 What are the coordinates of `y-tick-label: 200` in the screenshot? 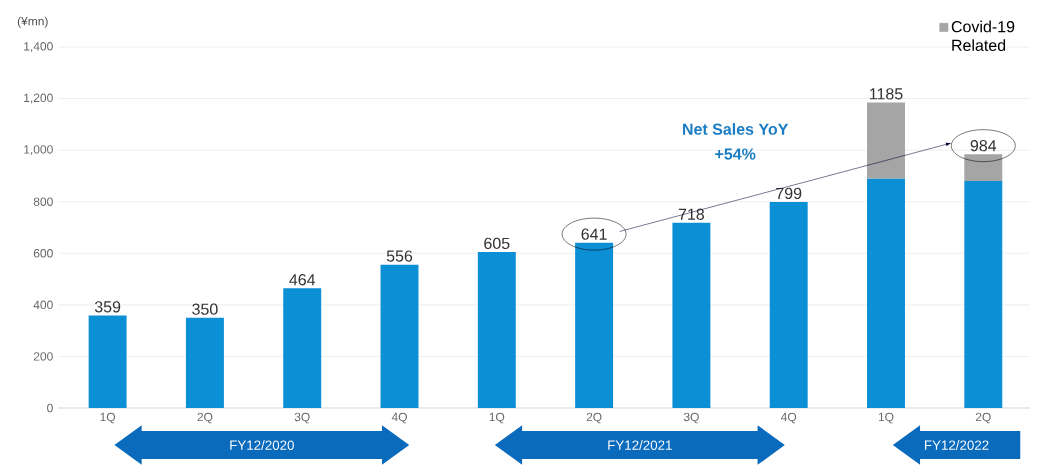 It's located at (43, 356).